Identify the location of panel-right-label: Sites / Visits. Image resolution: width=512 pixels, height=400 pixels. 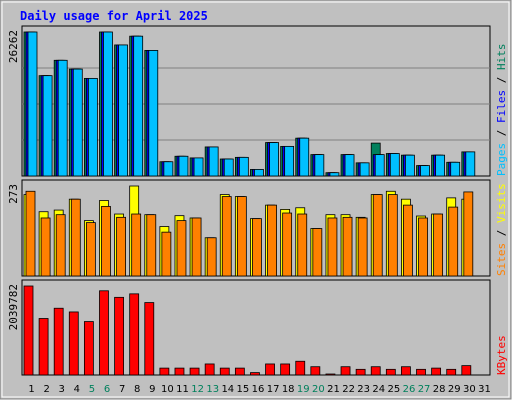
(501, 229).